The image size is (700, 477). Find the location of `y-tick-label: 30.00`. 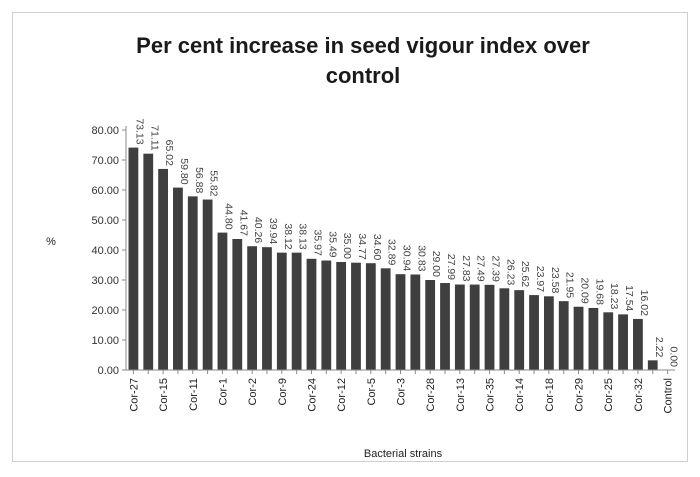

y-tick-label: 30.00 is located at coordinates (105, 281).